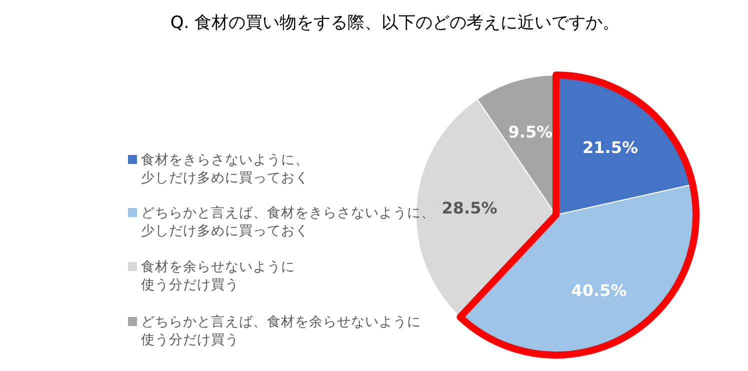  Describe the element at coordinates (395, 23) in the screenshot. I see `chart-title: Q. 食材の買い物をする際、以下のどの考えに近いですか。` at that location.